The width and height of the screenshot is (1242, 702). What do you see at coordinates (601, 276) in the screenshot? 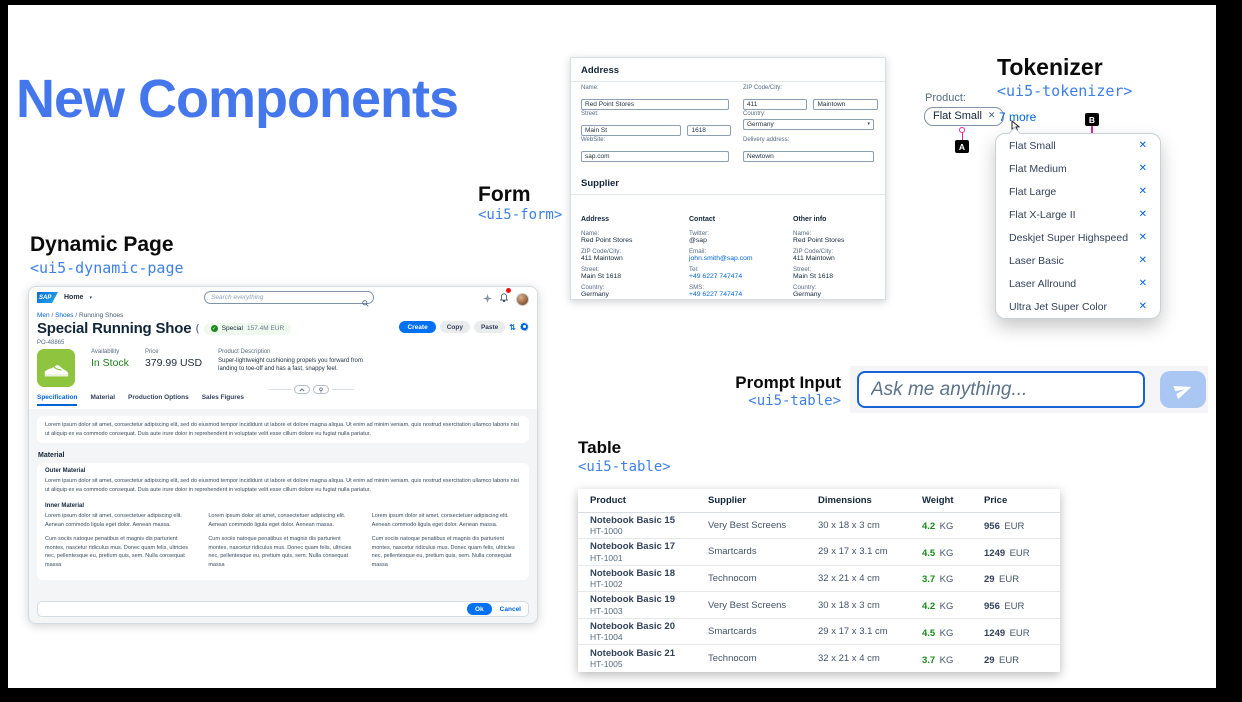
I see `field-value: Main St 1618` at bounding box center [601, 276].